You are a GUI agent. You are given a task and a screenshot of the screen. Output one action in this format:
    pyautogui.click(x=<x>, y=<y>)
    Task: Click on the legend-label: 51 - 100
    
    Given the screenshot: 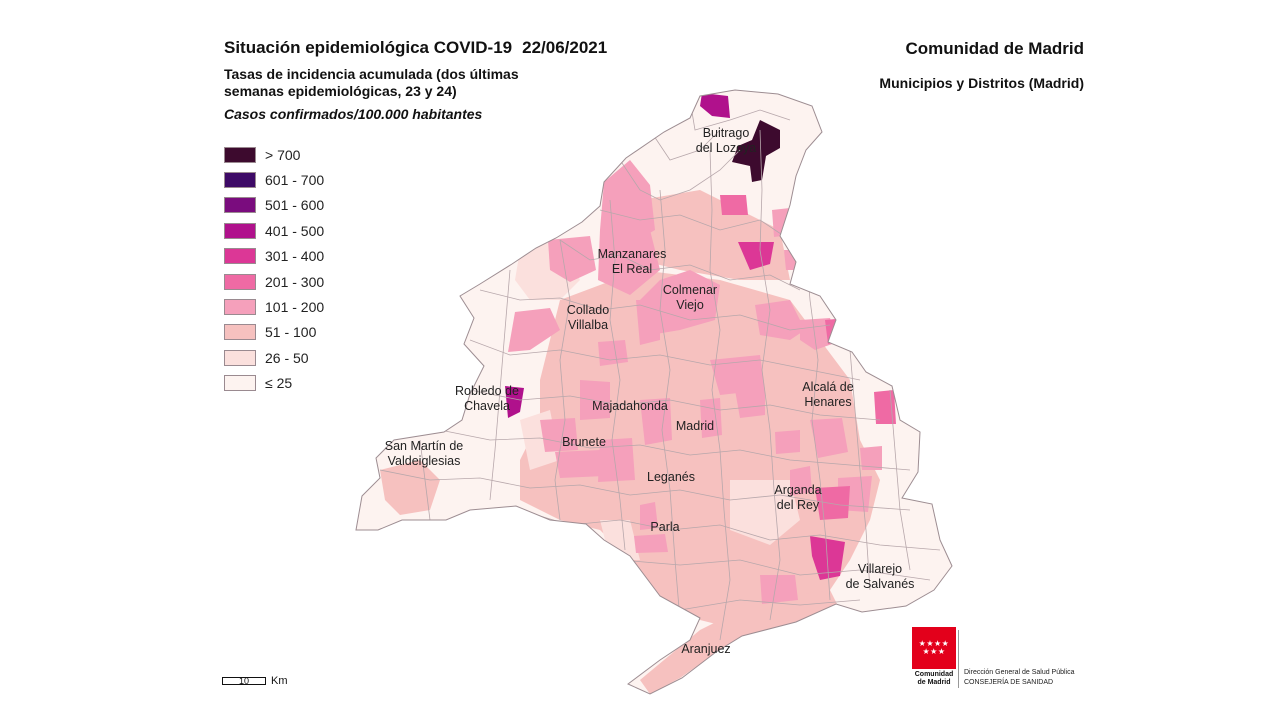 What is the action you would take?
    pyautogui.click(x=291, y=332)
    